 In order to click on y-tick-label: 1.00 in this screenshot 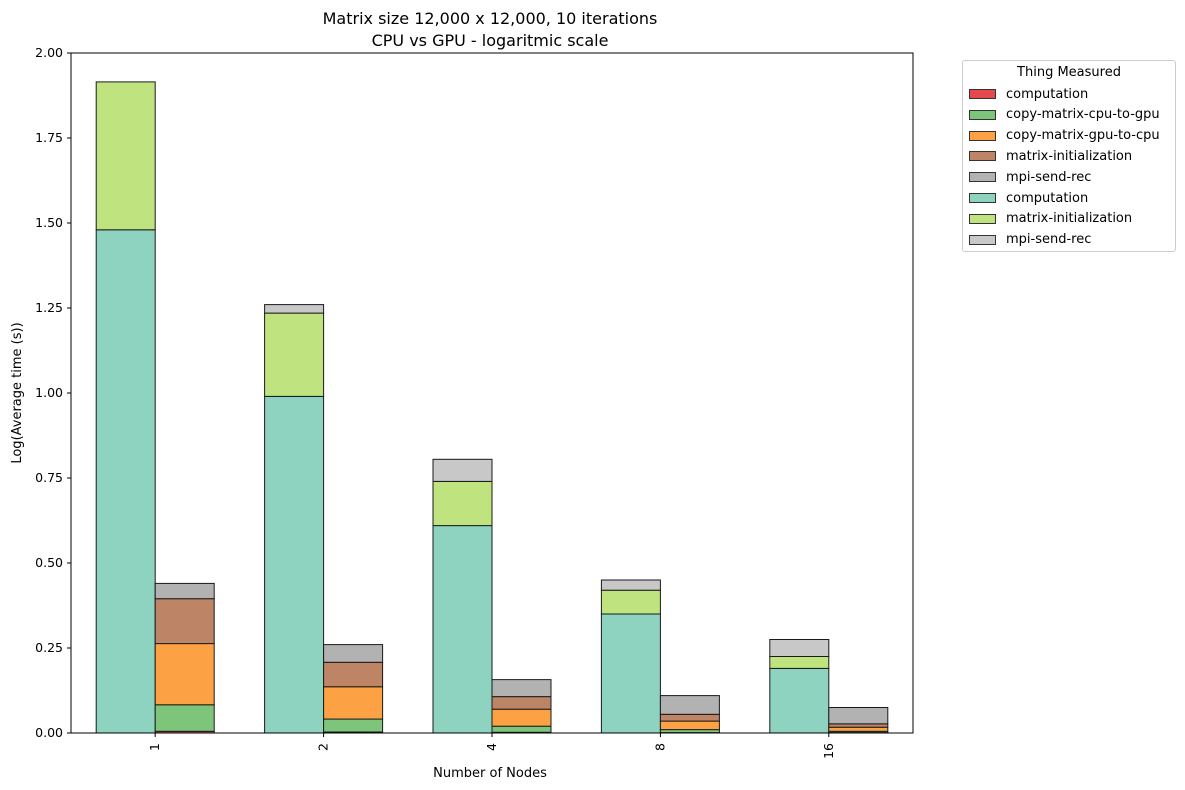, I will do `click(49, 392)`.